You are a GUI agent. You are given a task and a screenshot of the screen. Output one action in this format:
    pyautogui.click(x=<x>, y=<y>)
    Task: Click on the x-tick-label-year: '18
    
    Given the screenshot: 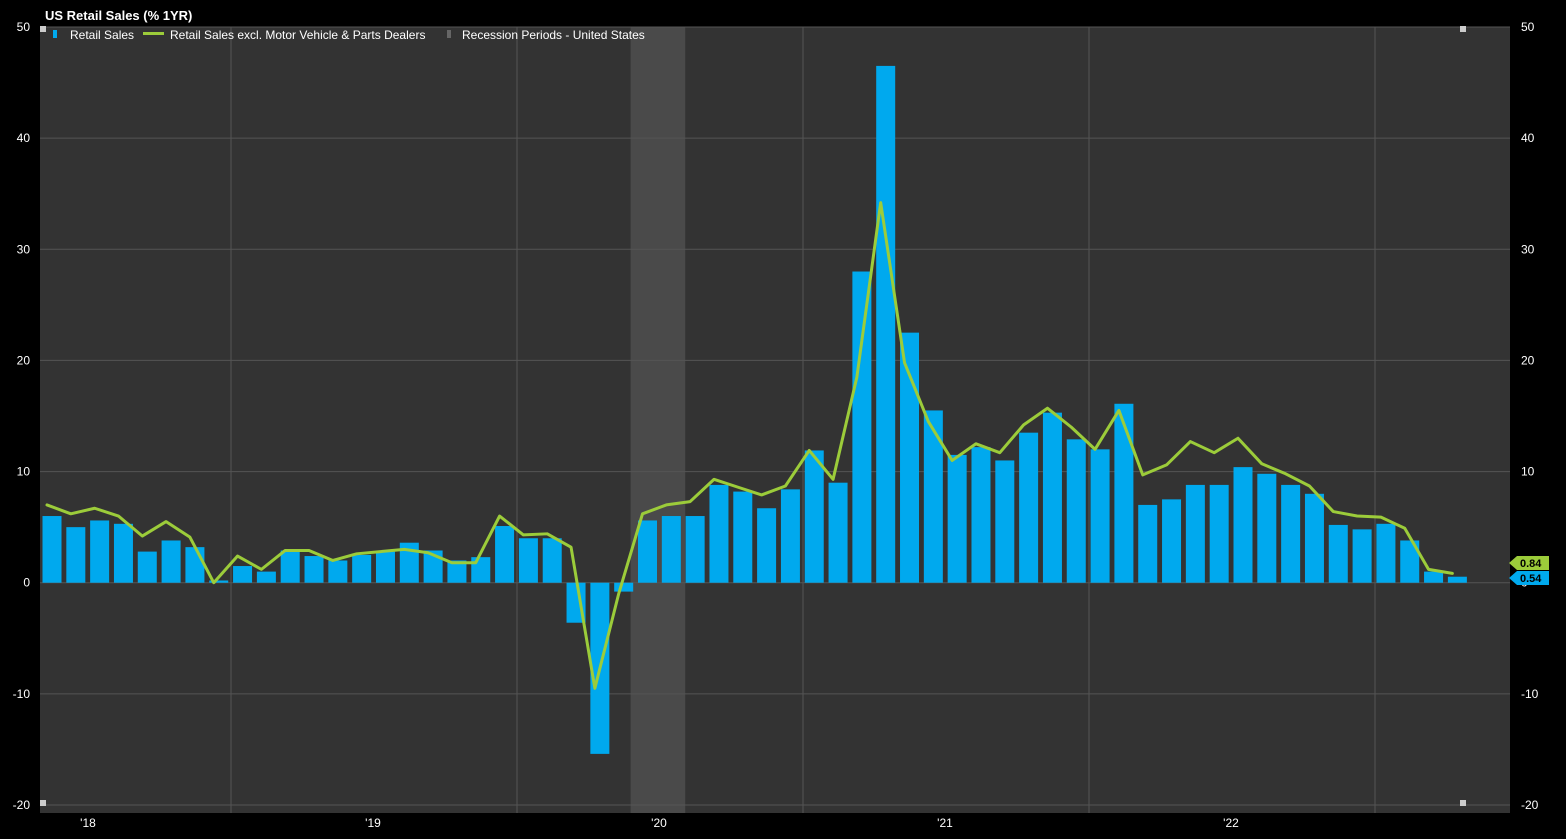 What is the action you would take?
    pyautogui.click(x=88, y=823)
    